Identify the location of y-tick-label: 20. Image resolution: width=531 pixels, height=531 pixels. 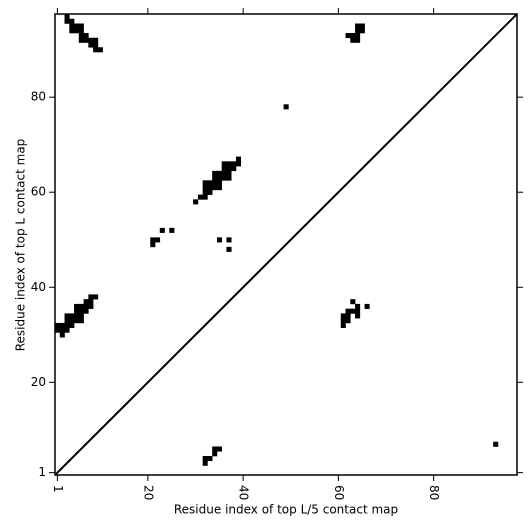
(38, 382).